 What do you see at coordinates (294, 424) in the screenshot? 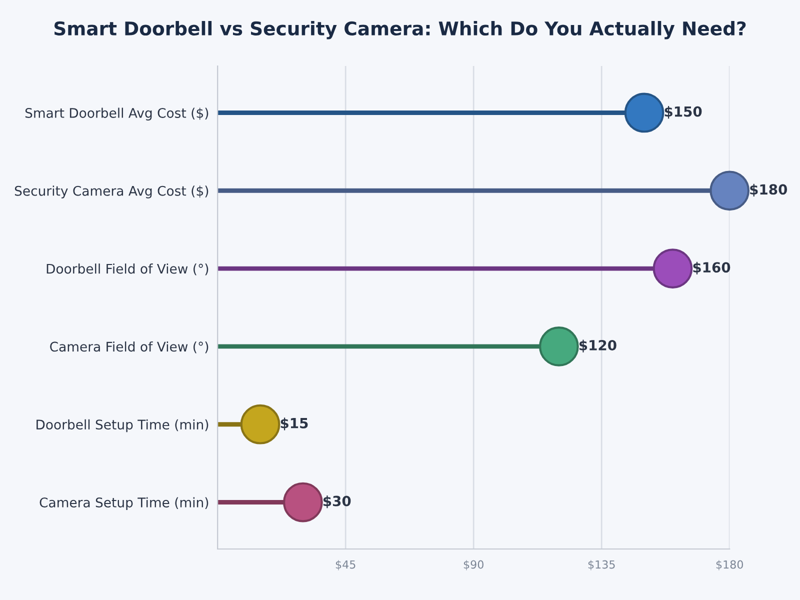
I see `data-label: $15` at bounding box center [294, 424].